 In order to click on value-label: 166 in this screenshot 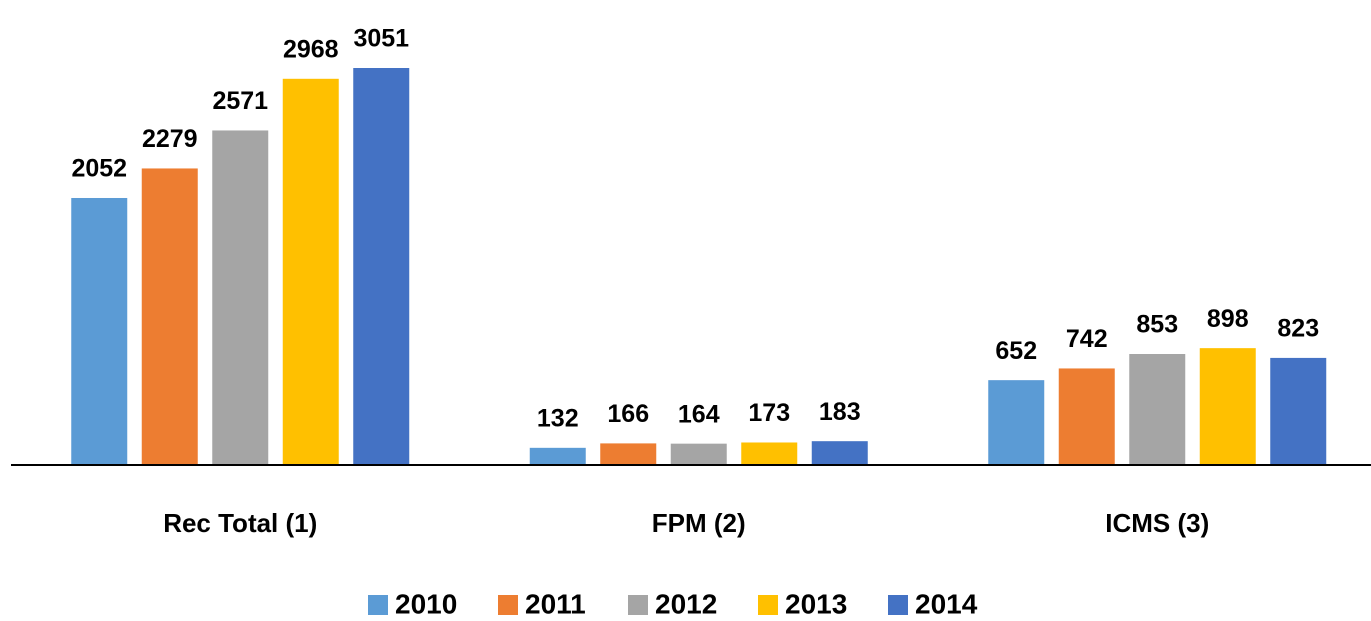, I will do `click(628, 414)`.